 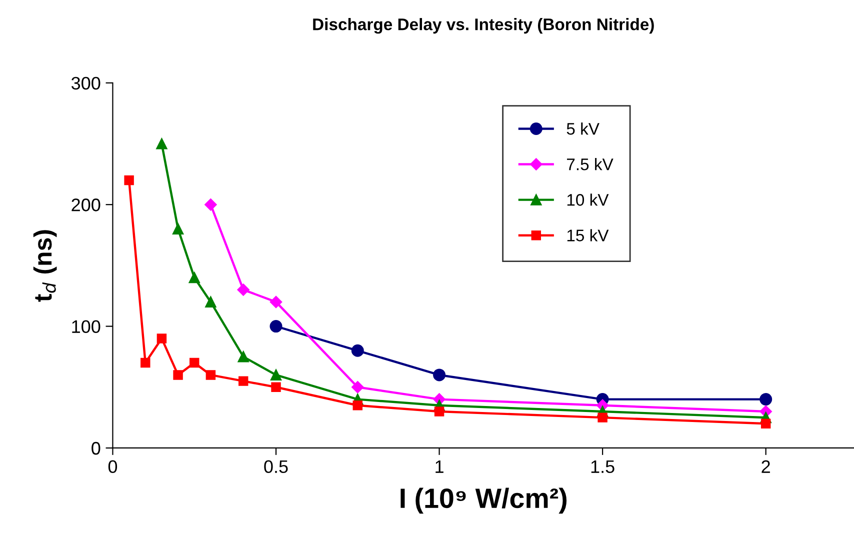 I want to click on y-tick-label: 200, so click(x=86, y=205).